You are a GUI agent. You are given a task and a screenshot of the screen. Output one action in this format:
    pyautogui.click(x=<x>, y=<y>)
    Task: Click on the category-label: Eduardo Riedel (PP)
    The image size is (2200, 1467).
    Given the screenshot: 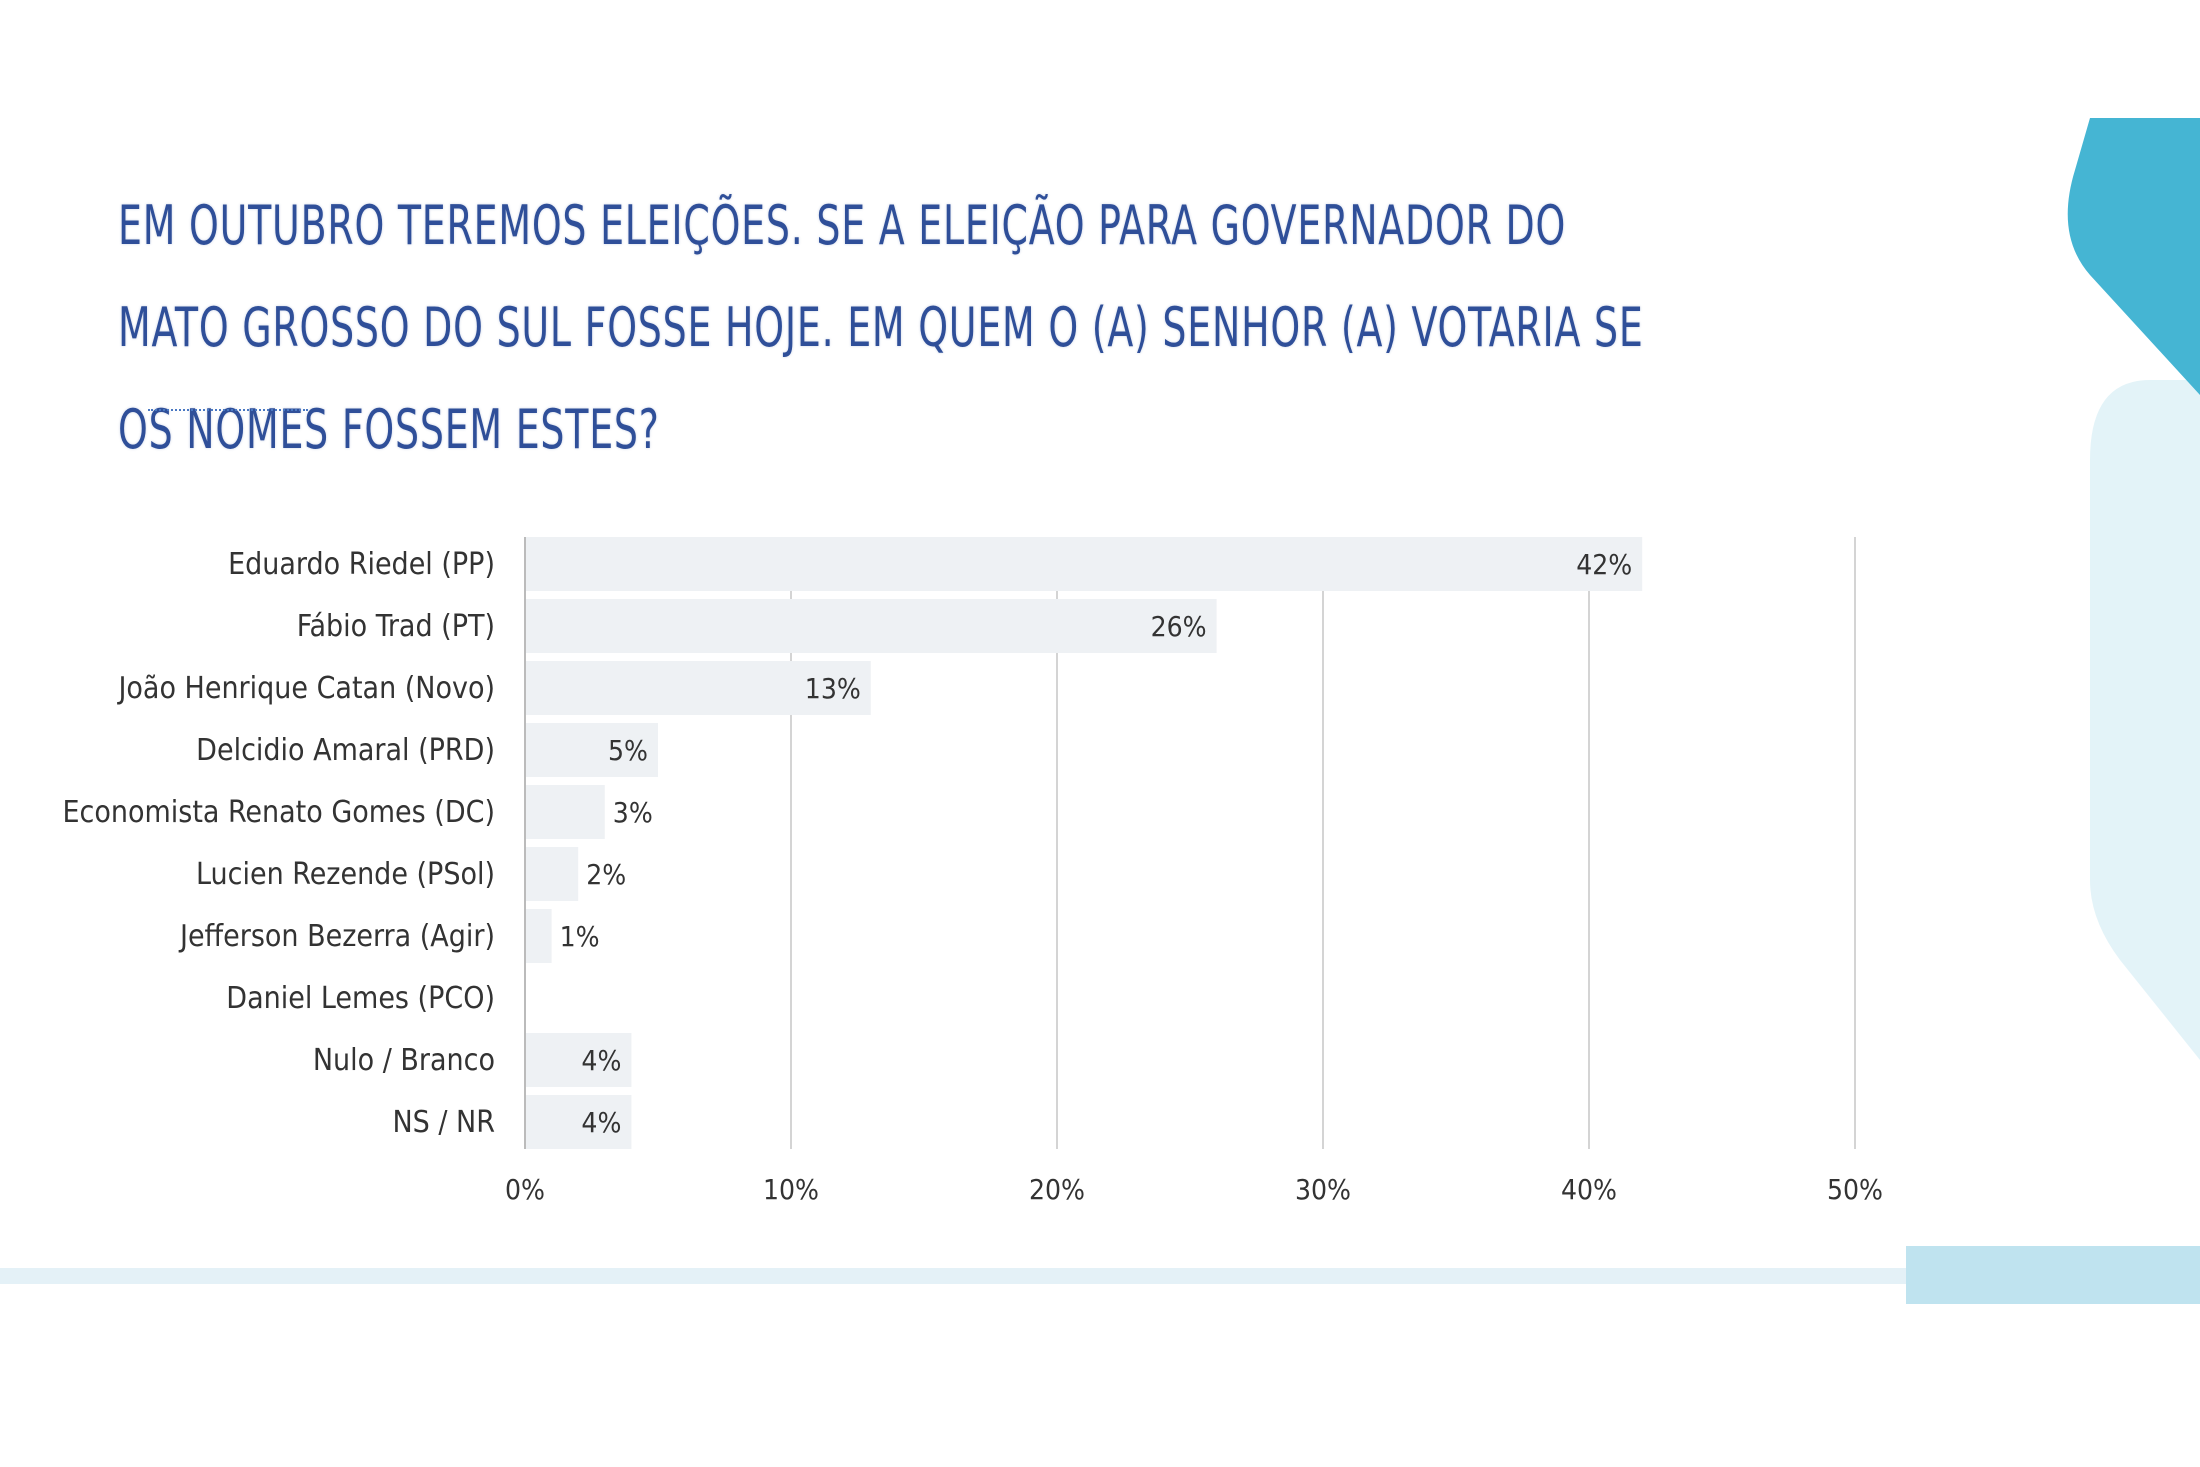 What is the action you would take?
    pyautogui.click(x=361, y=564)
    